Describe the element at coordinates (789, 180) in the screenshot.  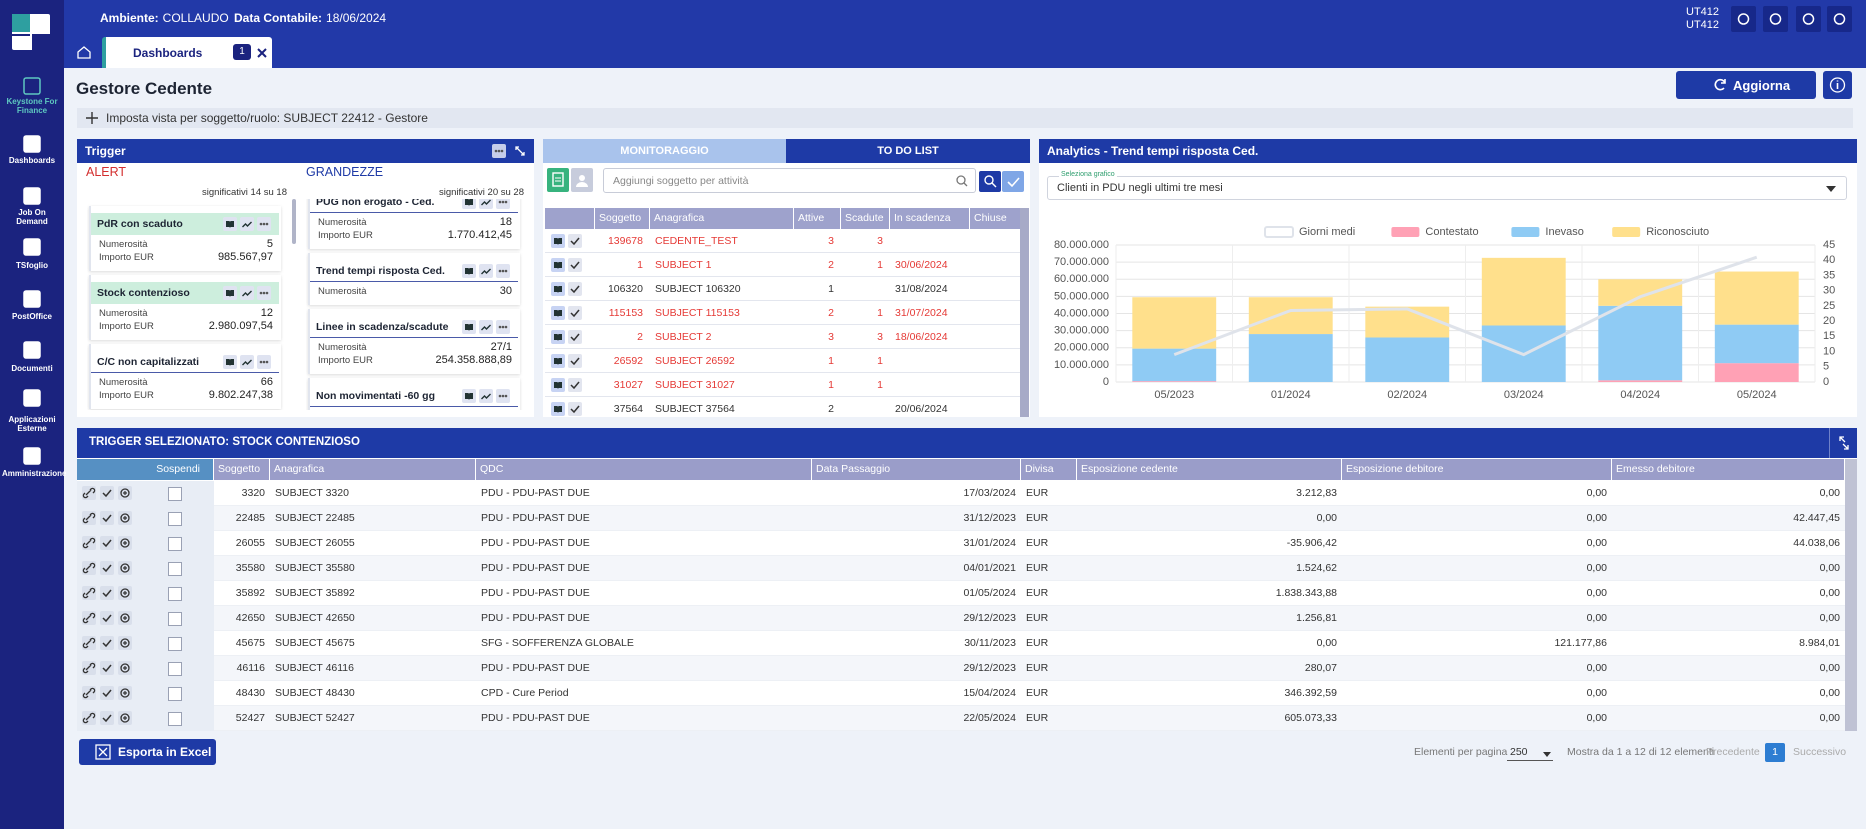
I see `search-input: Aggiungi soggetto per attività` at that location.